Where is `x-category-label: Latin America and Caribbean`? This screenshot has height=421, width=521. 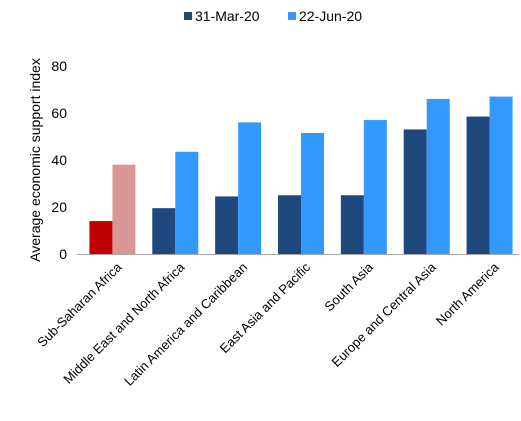
x-category-label: Latin America and Caribbean is located at coordinates (185, 324).